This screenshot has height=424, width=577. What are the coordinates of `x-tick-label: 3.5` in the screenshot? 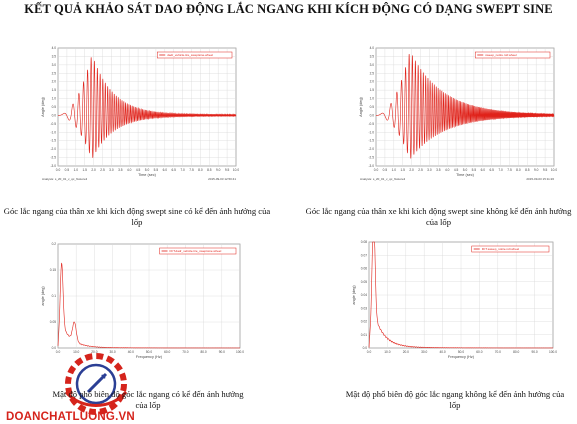 It's located at (120, 170).